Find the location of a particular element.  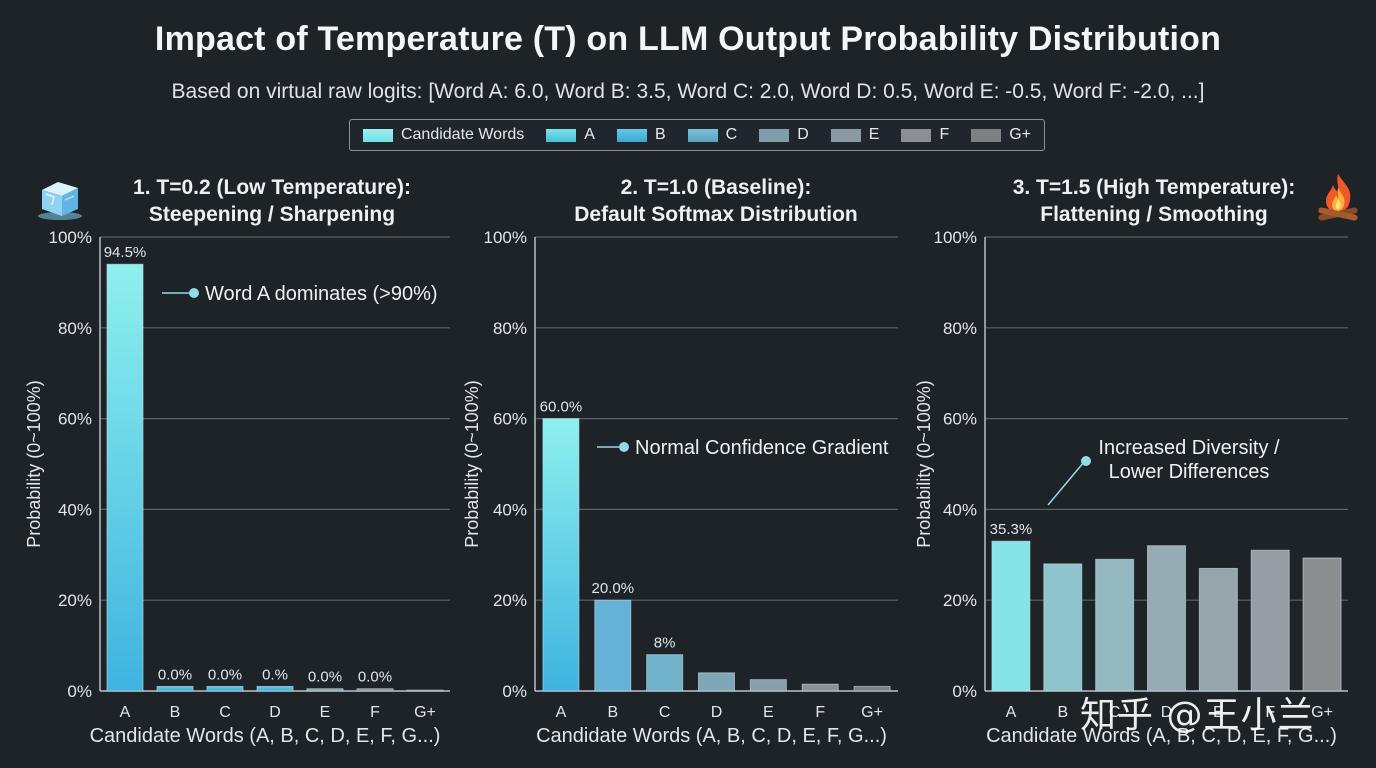

legend-label: B is located at coordinates (660, 134).